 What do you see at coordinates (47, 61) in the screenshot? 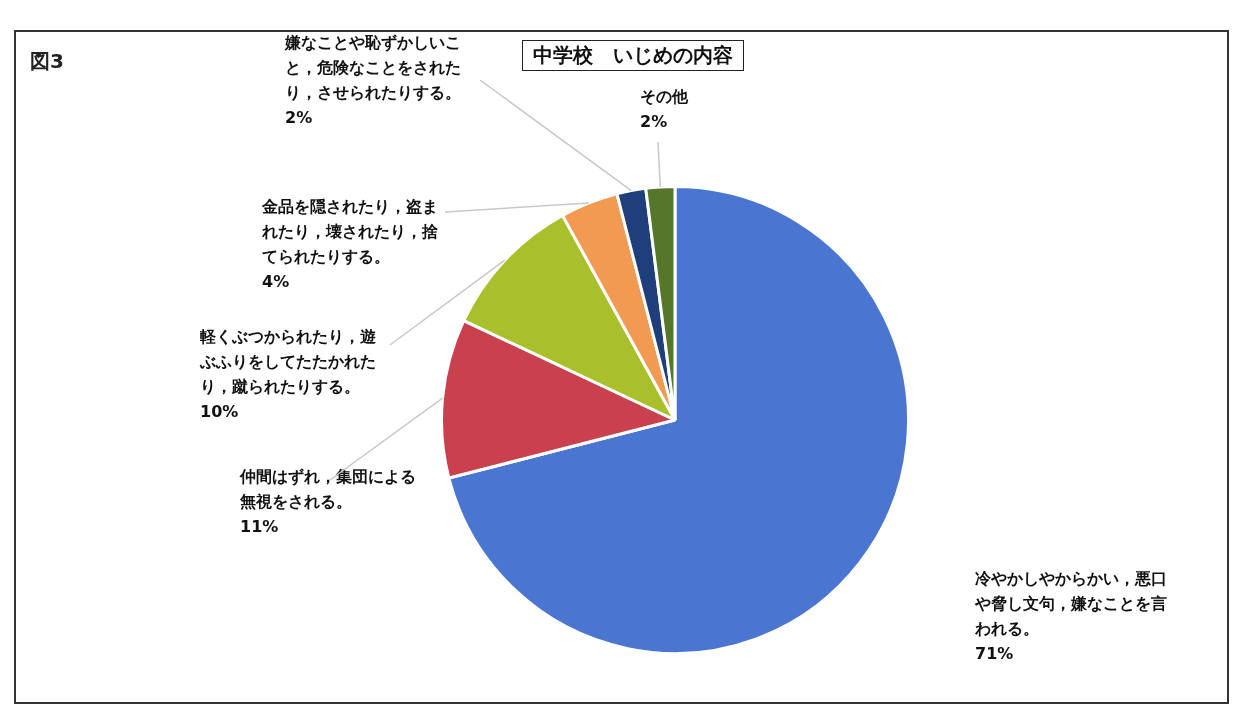
I see `caption: 図3` at bounding box center [47, 61].